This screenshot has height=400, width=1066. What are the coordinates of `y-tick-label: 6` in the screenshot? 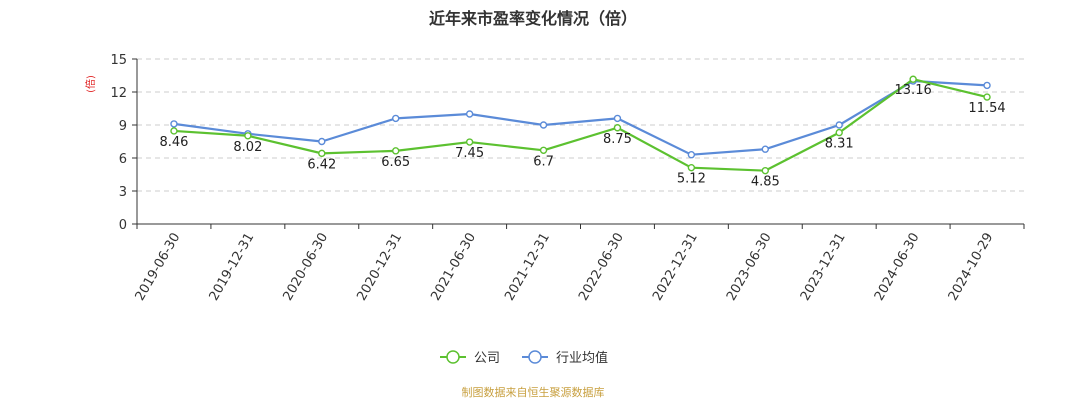 It's located at (123, 159).